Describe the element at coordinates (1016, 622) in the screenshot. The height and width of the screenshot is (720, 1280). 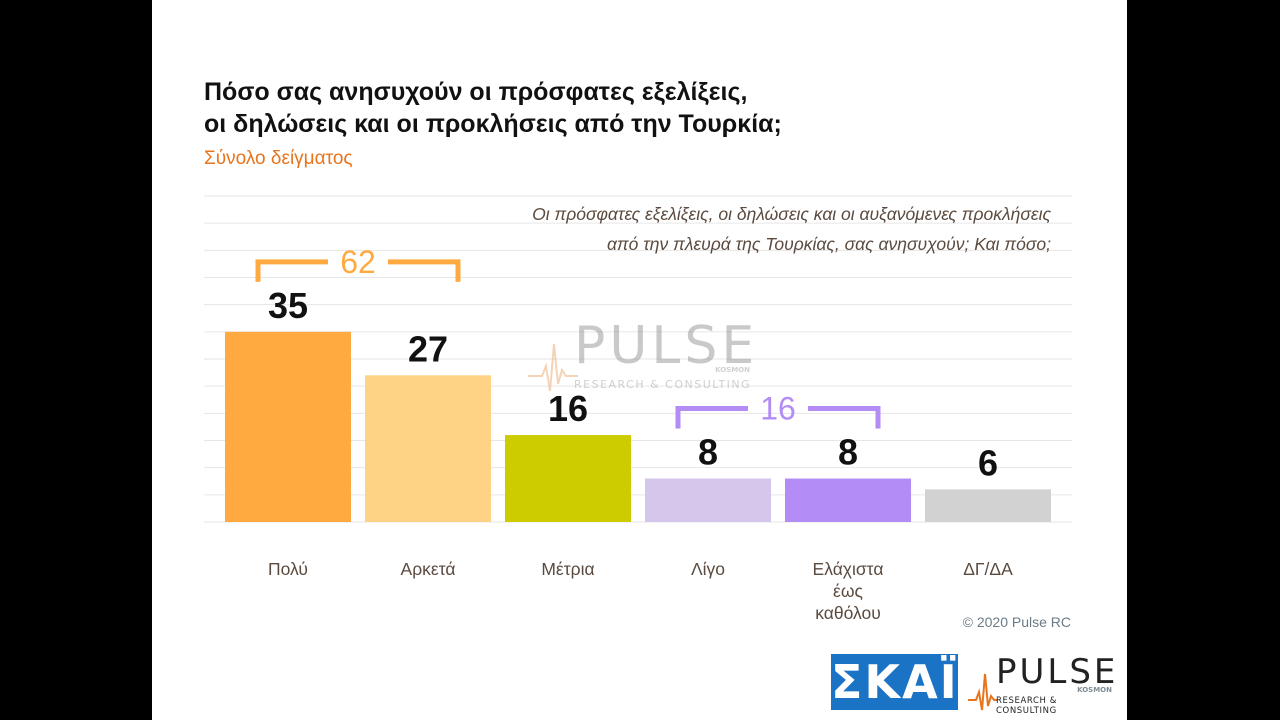
I see `copyright: © 2020 Pulse RC` at that location.